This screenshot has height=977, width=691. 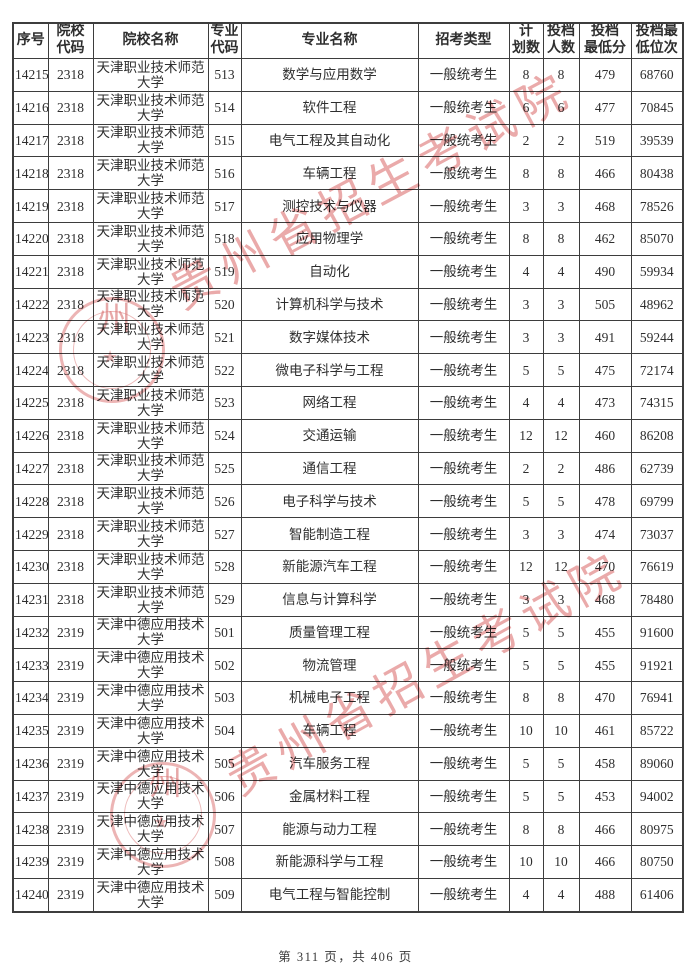 What do you see at coordinates (329, 107) in the screenshot?
I see `cell-major-name: 软件工程` at bounding box center [329, 107].